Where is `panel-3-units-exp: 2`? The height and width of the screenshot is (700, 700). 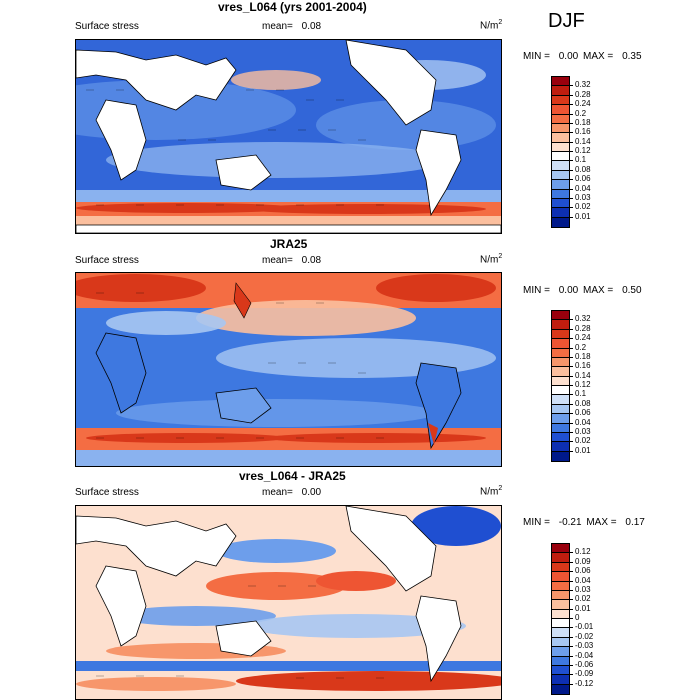 panel-3-units-exp: 2 is located at coordinates (500, 488).